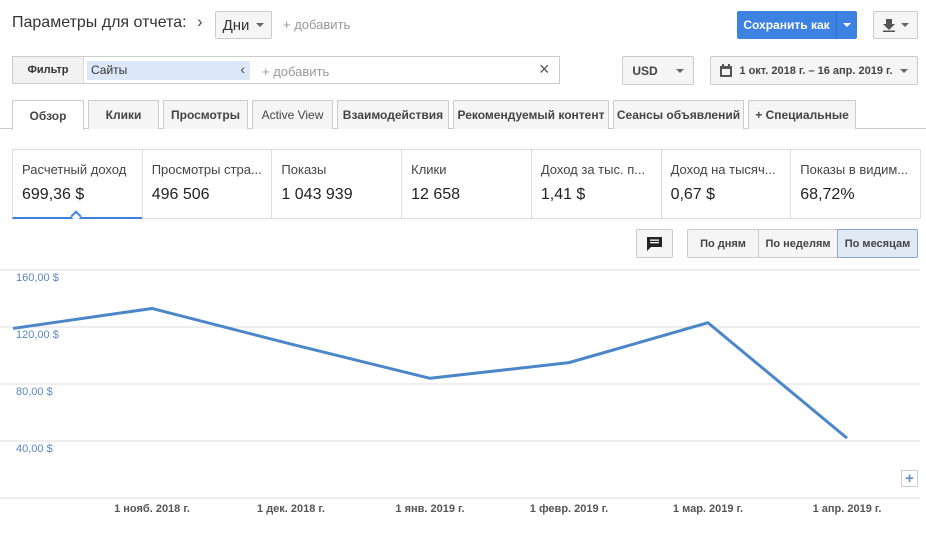  I want to click on clear-filter: ×, so click(544, 69).